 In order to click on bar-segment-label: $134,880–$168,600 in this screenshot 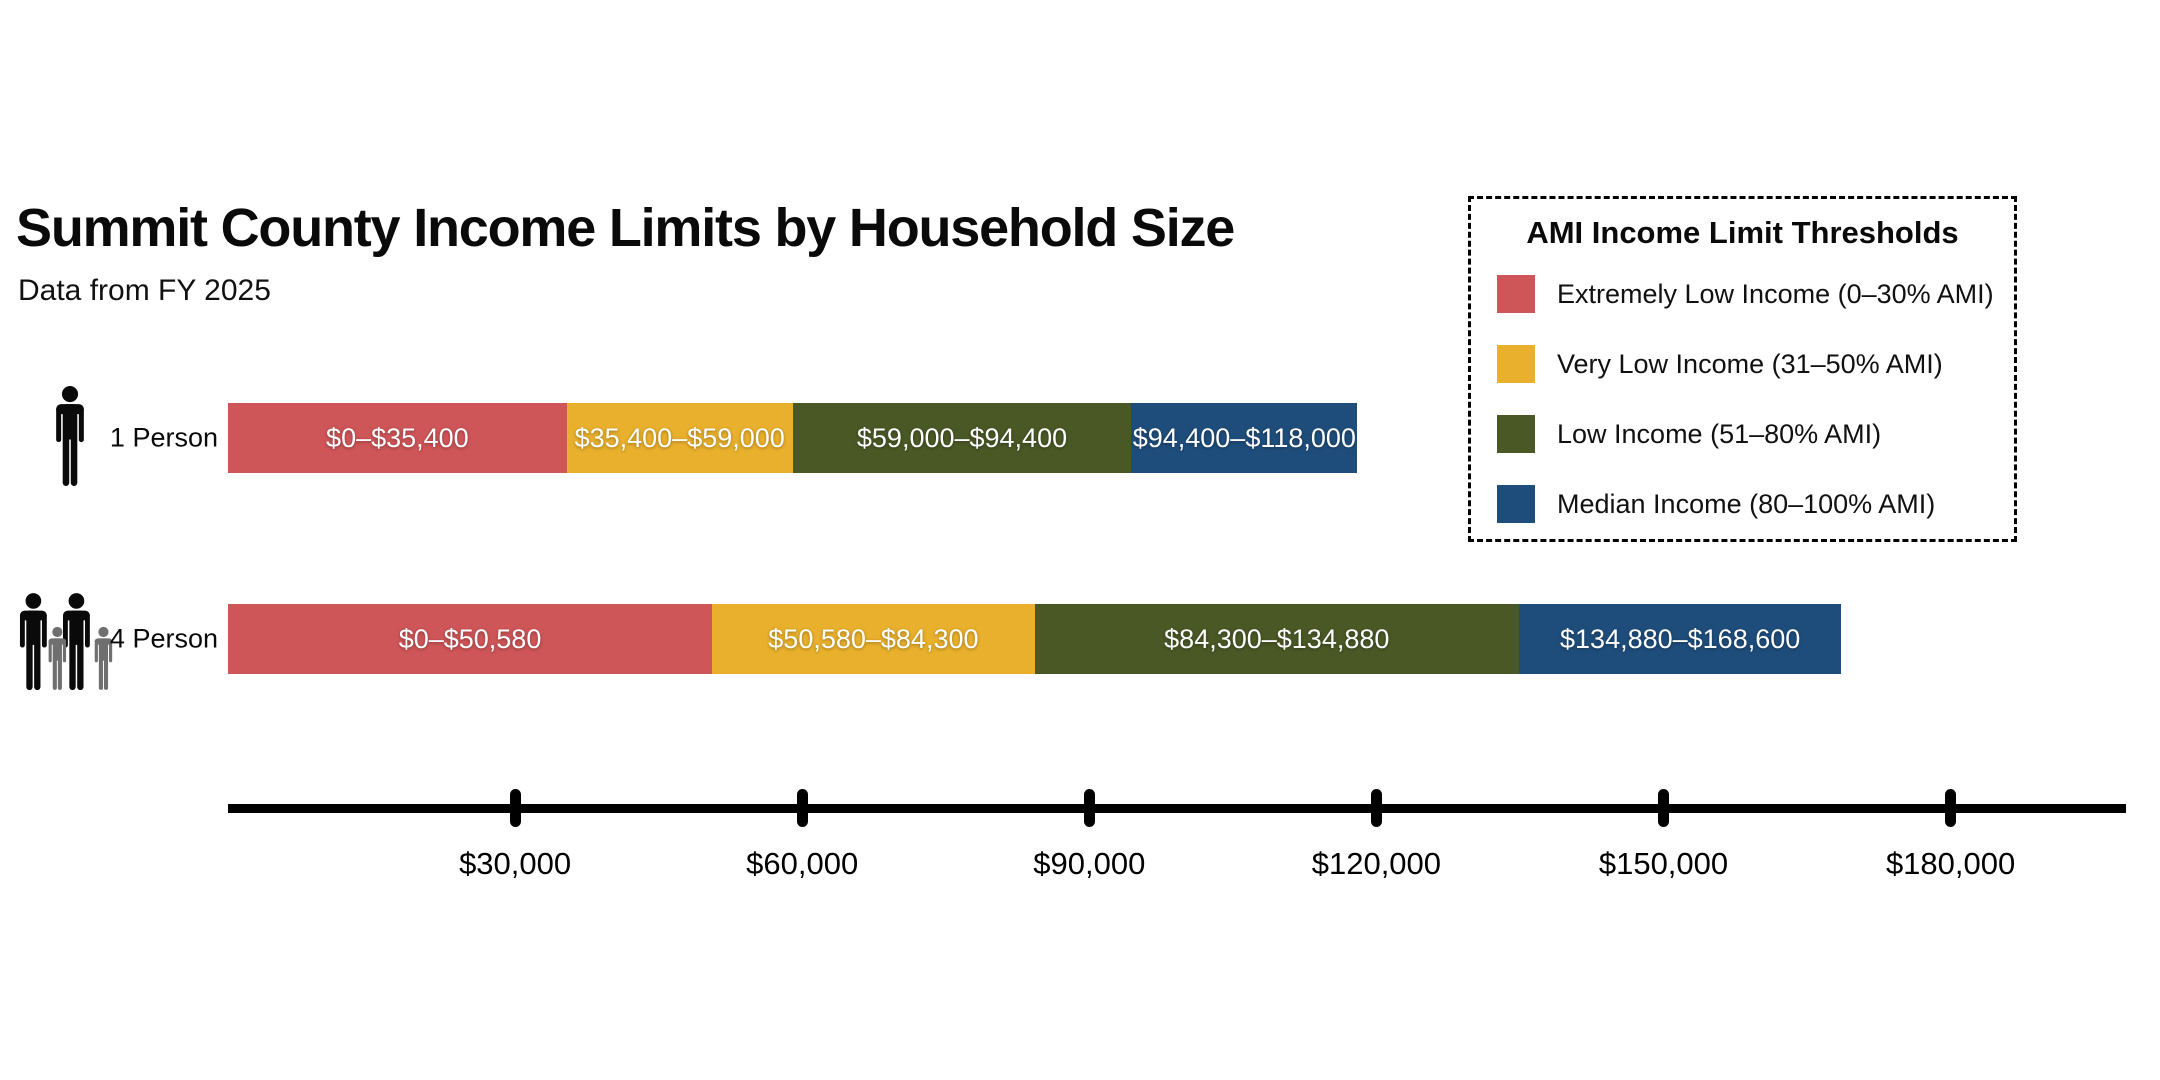, I will do `click(1680, 638)`.